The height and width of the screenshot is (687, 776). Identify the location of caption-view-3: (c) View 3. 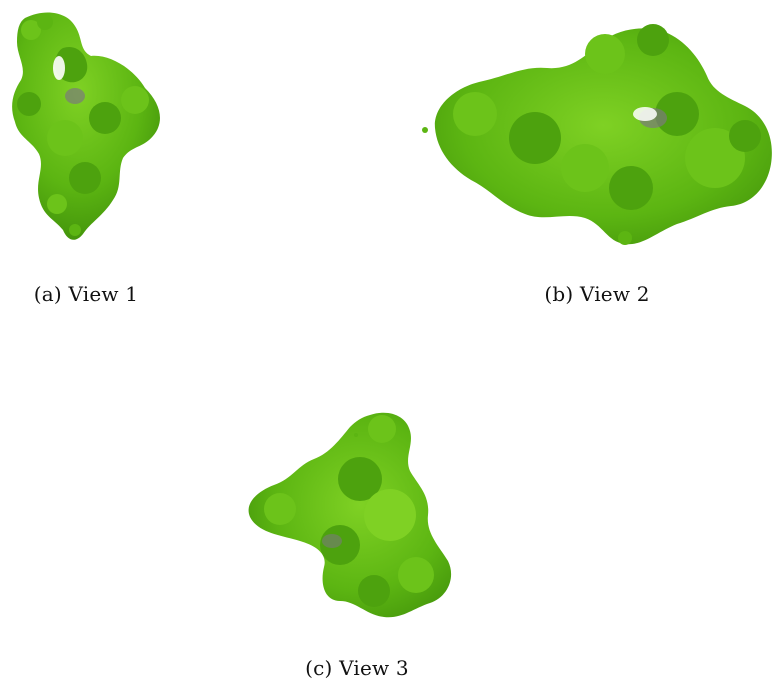
(357, 668).